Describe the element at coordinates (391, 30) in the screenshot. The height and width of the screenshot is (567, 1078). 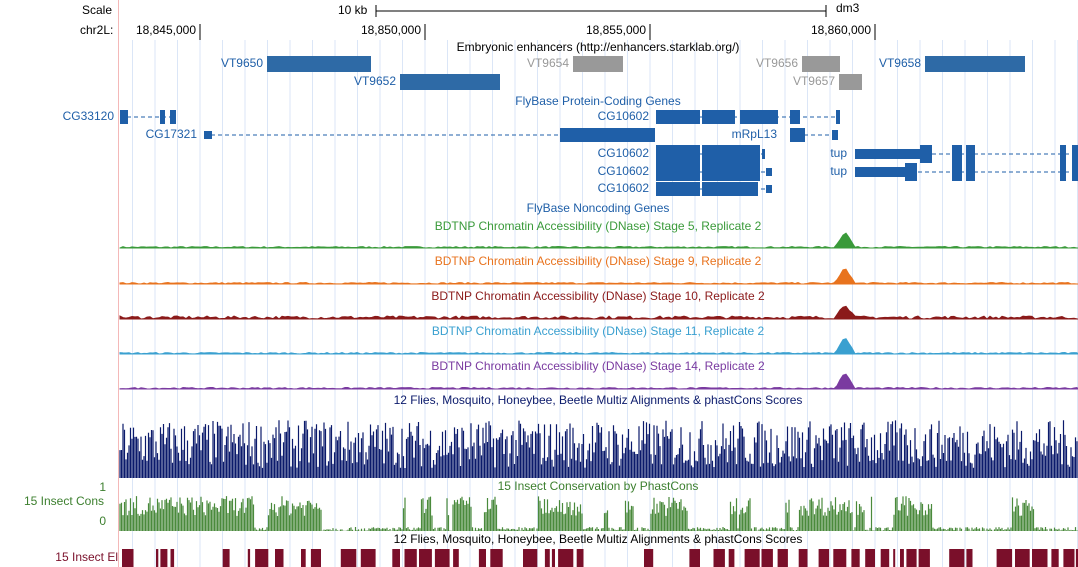
I see `position-label: 18,850,000` at that location.